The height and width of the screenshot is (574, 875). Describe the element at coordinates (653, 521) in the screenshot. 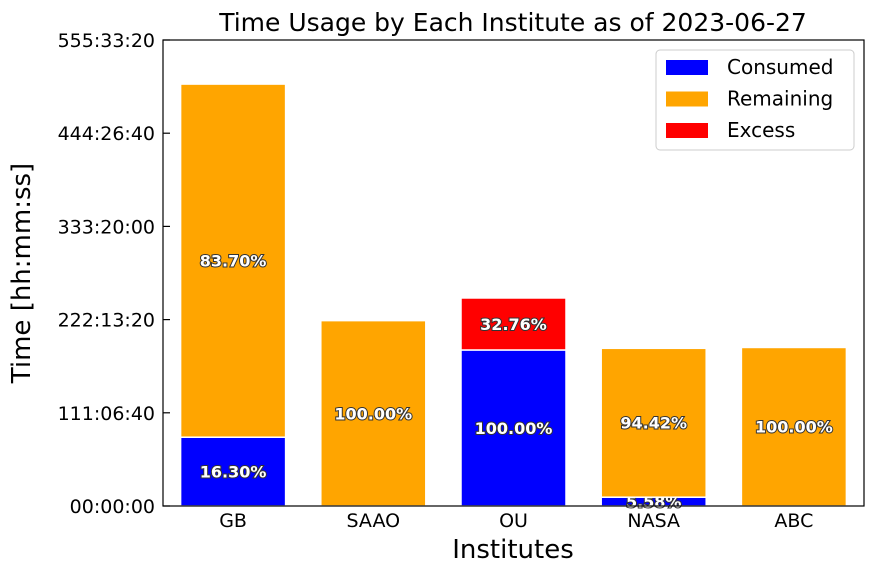

I see `x-tick-label: NASA` at that location.